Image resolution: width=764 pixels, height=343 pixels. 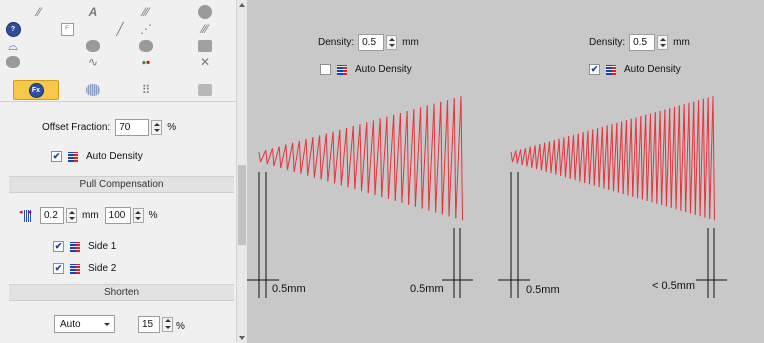 What do you see at coordinates (242, 5) in the screenshot?
I see `scroll-up-icon` at bounding box center [242, 5].